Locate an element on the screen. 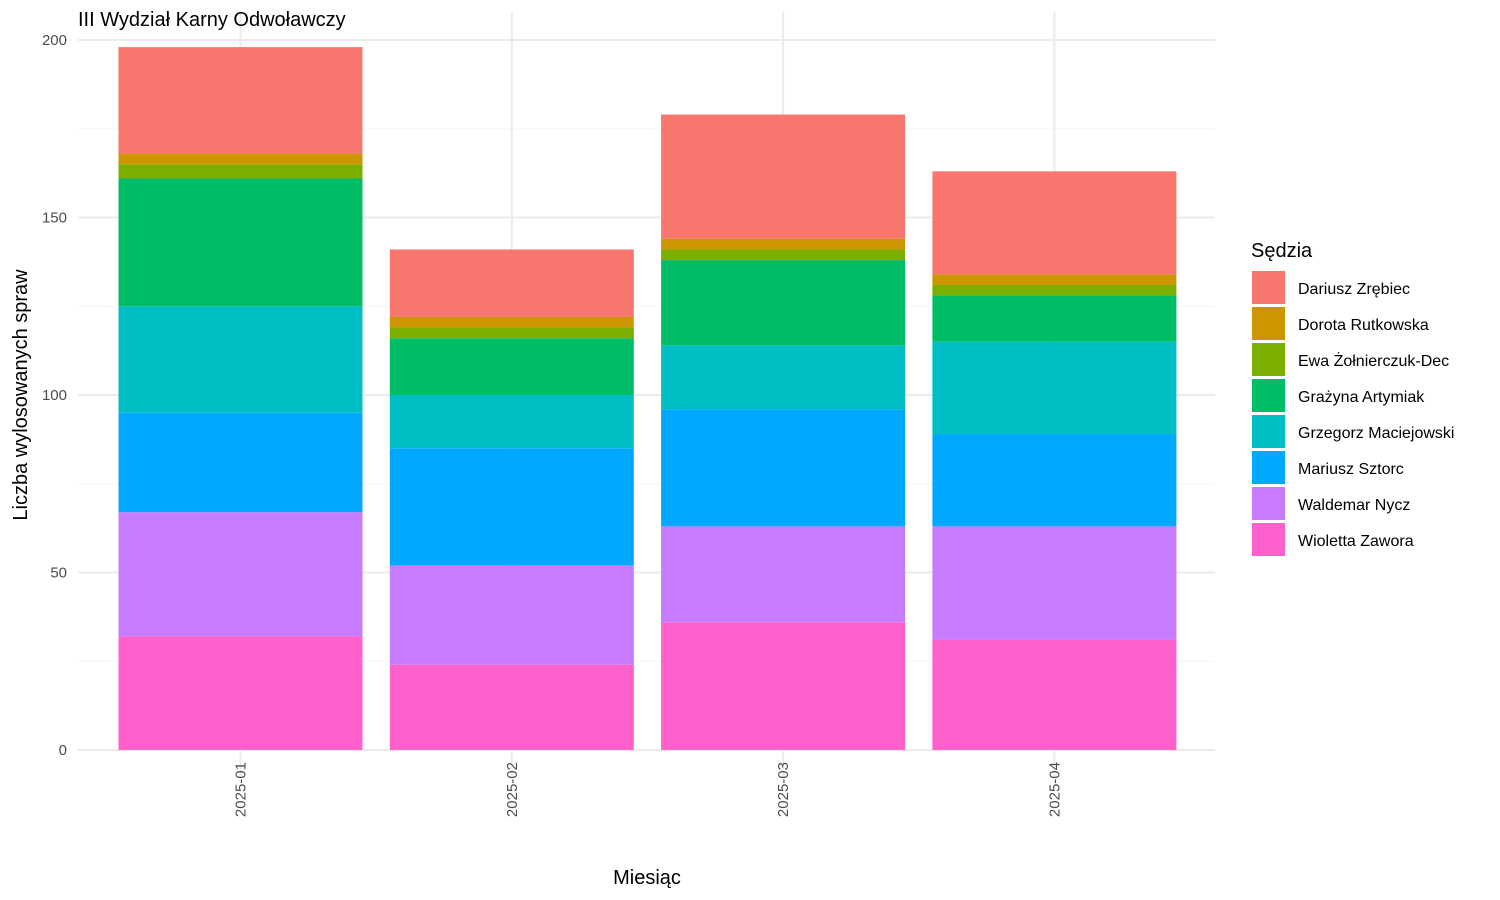 This screenshot has width=1500, height=900. y-tick-label: 50 is located at coordinates (58, 573).